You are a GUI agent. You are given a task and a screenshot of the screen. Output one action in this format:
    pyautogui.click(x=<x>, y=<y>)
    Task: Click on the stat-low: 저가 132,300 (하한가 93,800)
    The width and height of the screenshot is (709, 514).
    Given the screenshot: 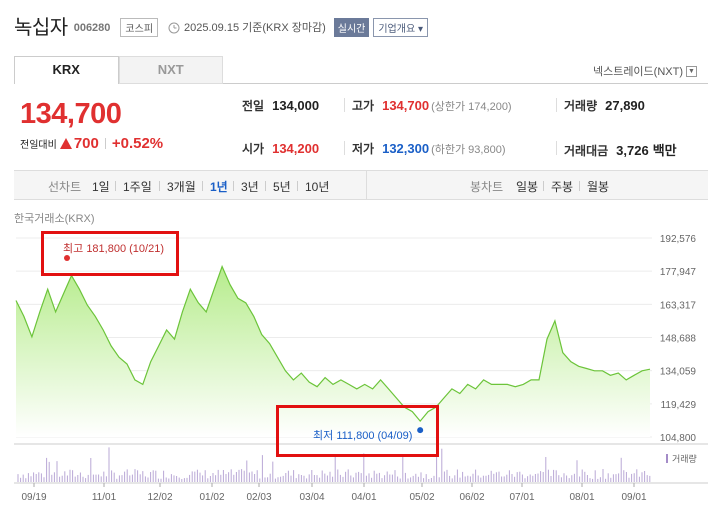 What is the action you would take?
    pyautogui.click(x=428, y=148)
    